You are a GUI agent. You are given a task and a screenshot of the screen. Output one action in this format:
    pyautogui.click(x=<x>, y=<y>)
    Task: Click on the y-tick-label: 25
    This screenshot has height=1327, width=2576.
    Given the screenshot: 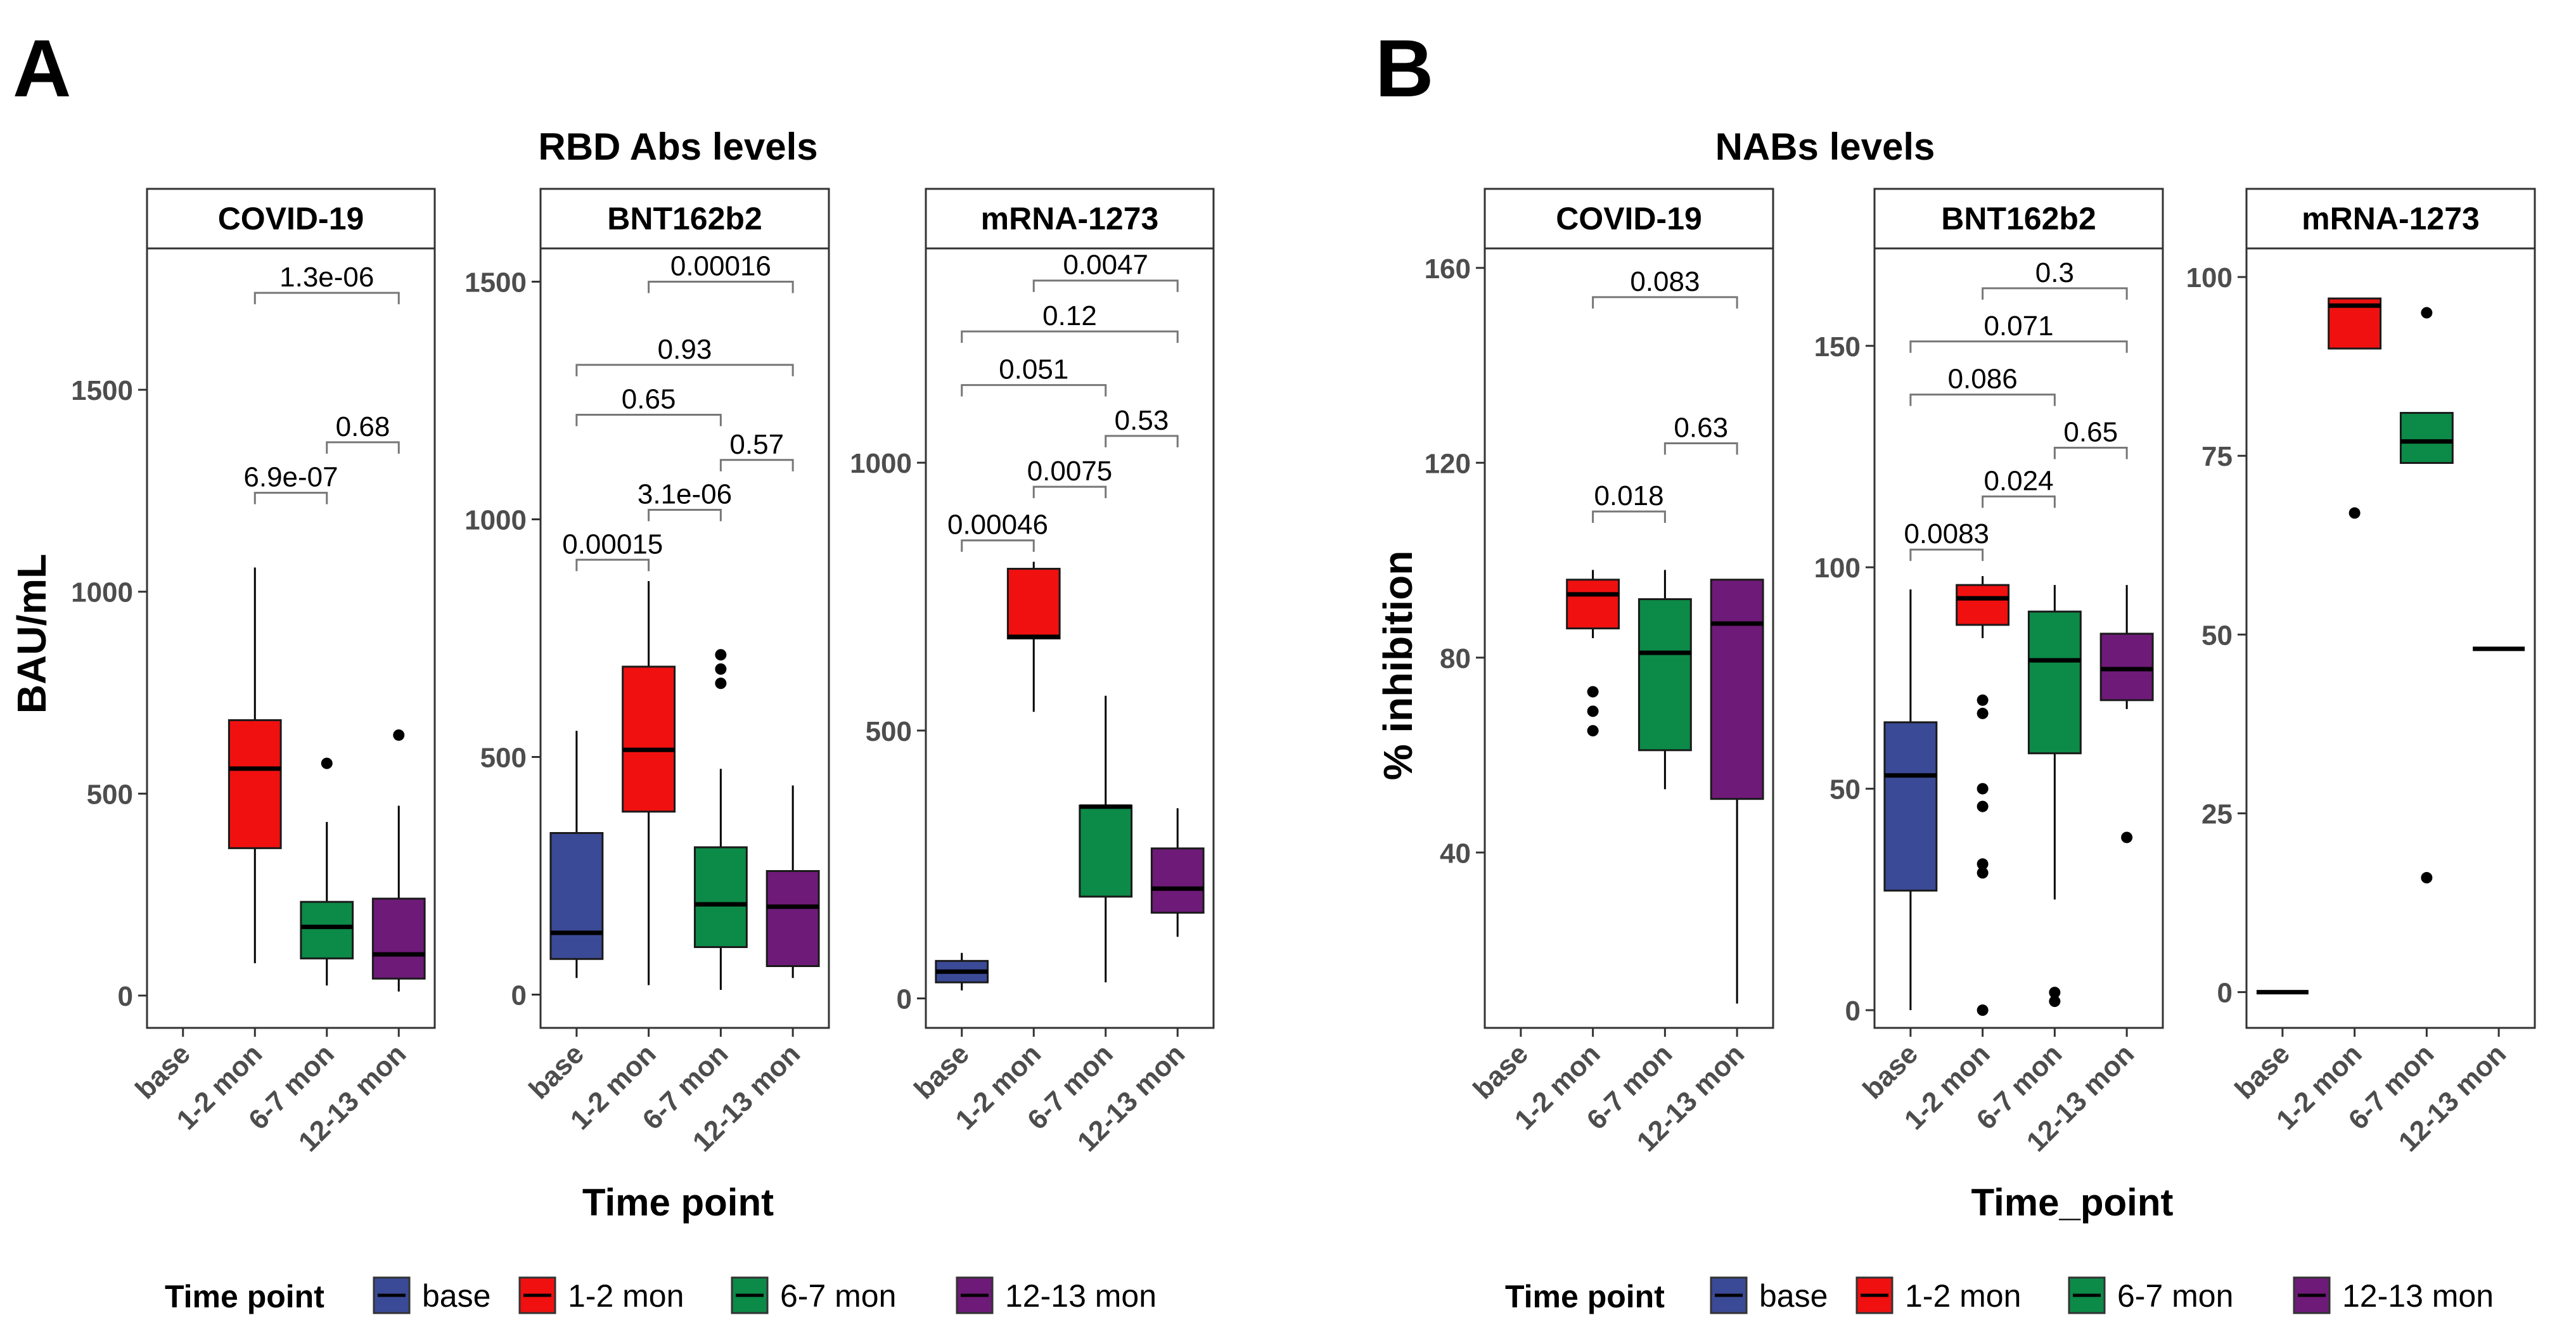 What is the action you would take?
    pyautogui.click(x=2217, y=814)
    